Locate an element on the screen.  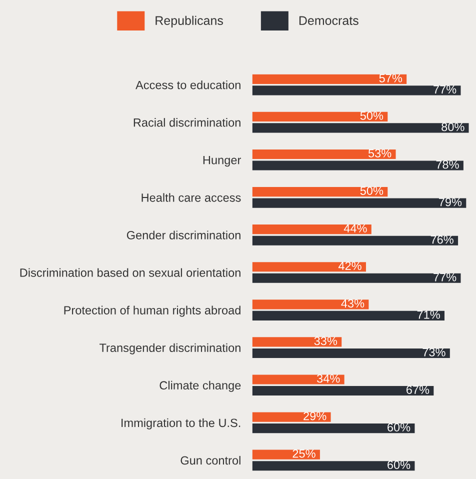
data-label: 44% is located at coordinates (355, 228).